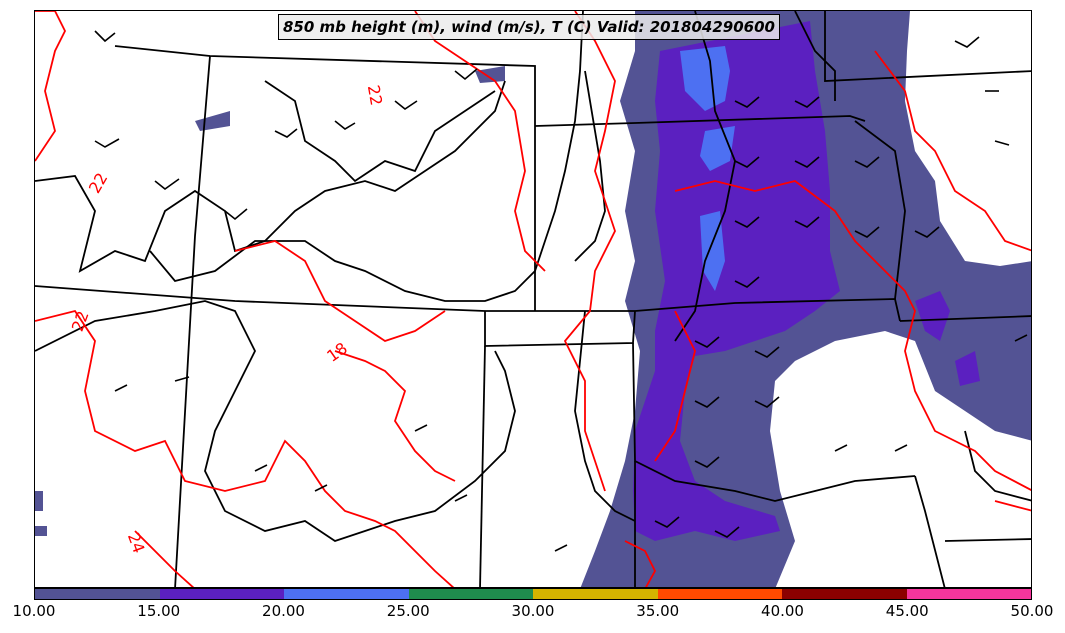  What do you see at coordinates (159, 611) in the screenshot?
I see `colorbar-tick-label: 15.00` at bounding box center [159, 611].